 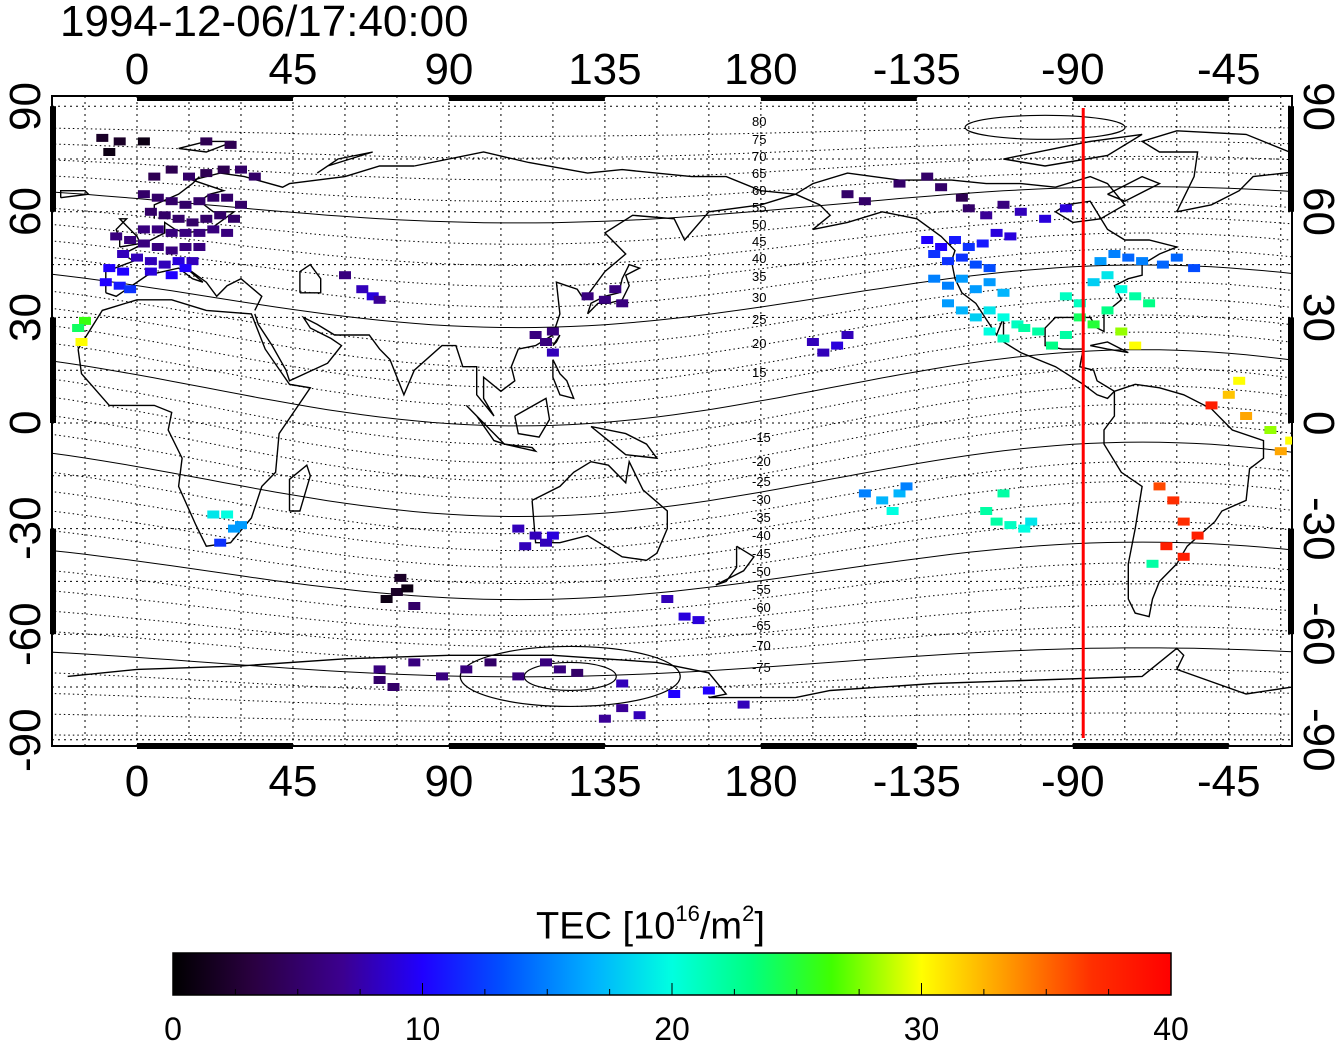 I want to click on top-longitude-tick: 90, so click(x=449, y=69).